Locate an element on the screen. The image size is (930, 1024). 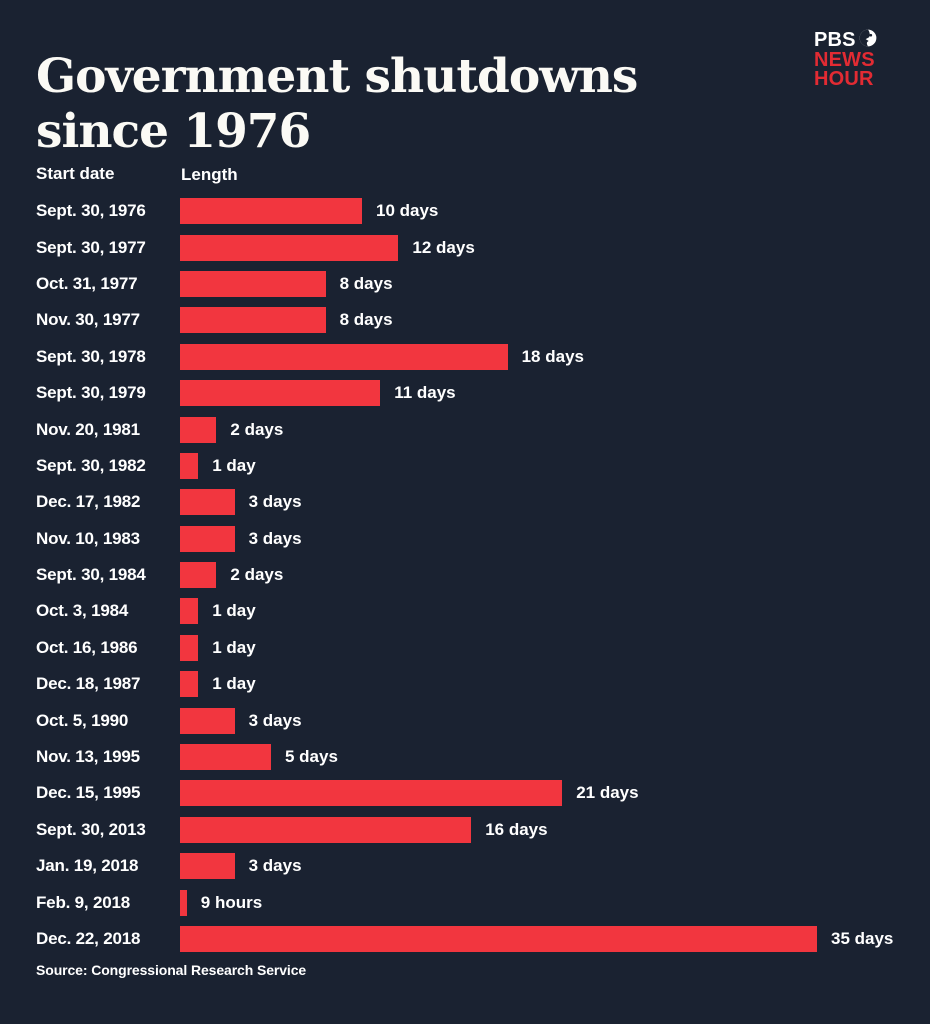
length-value-label: 10 days is located at coordinates (407, 211).